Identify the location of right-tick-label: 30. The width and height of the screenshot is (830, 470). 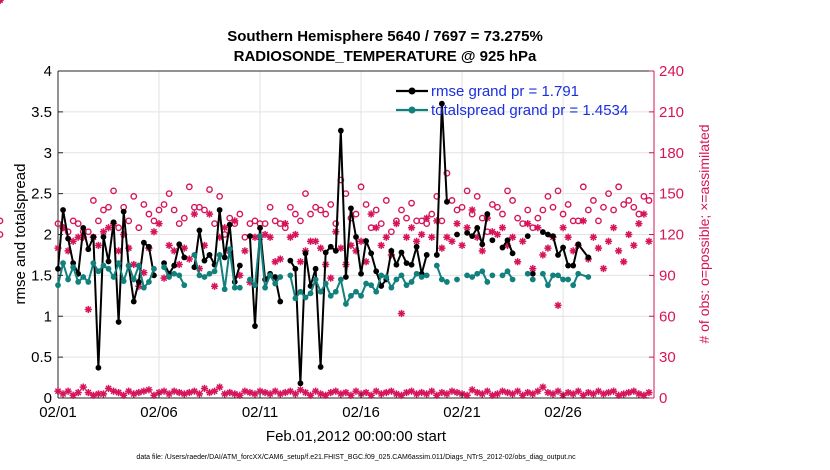
(667, 357).